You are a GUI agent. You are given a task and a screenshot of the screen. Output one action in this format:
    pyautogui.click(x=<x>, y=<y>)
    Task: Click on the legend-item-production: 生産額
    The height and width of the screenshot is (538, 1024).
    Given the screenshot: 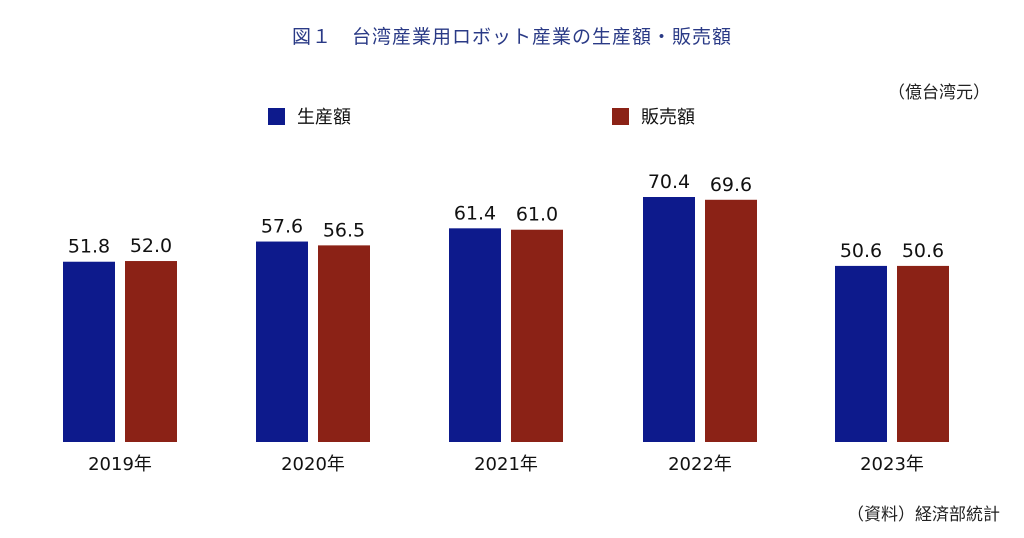 What is the action you would take?
    pyautogui.click(x=309, y=116)
    